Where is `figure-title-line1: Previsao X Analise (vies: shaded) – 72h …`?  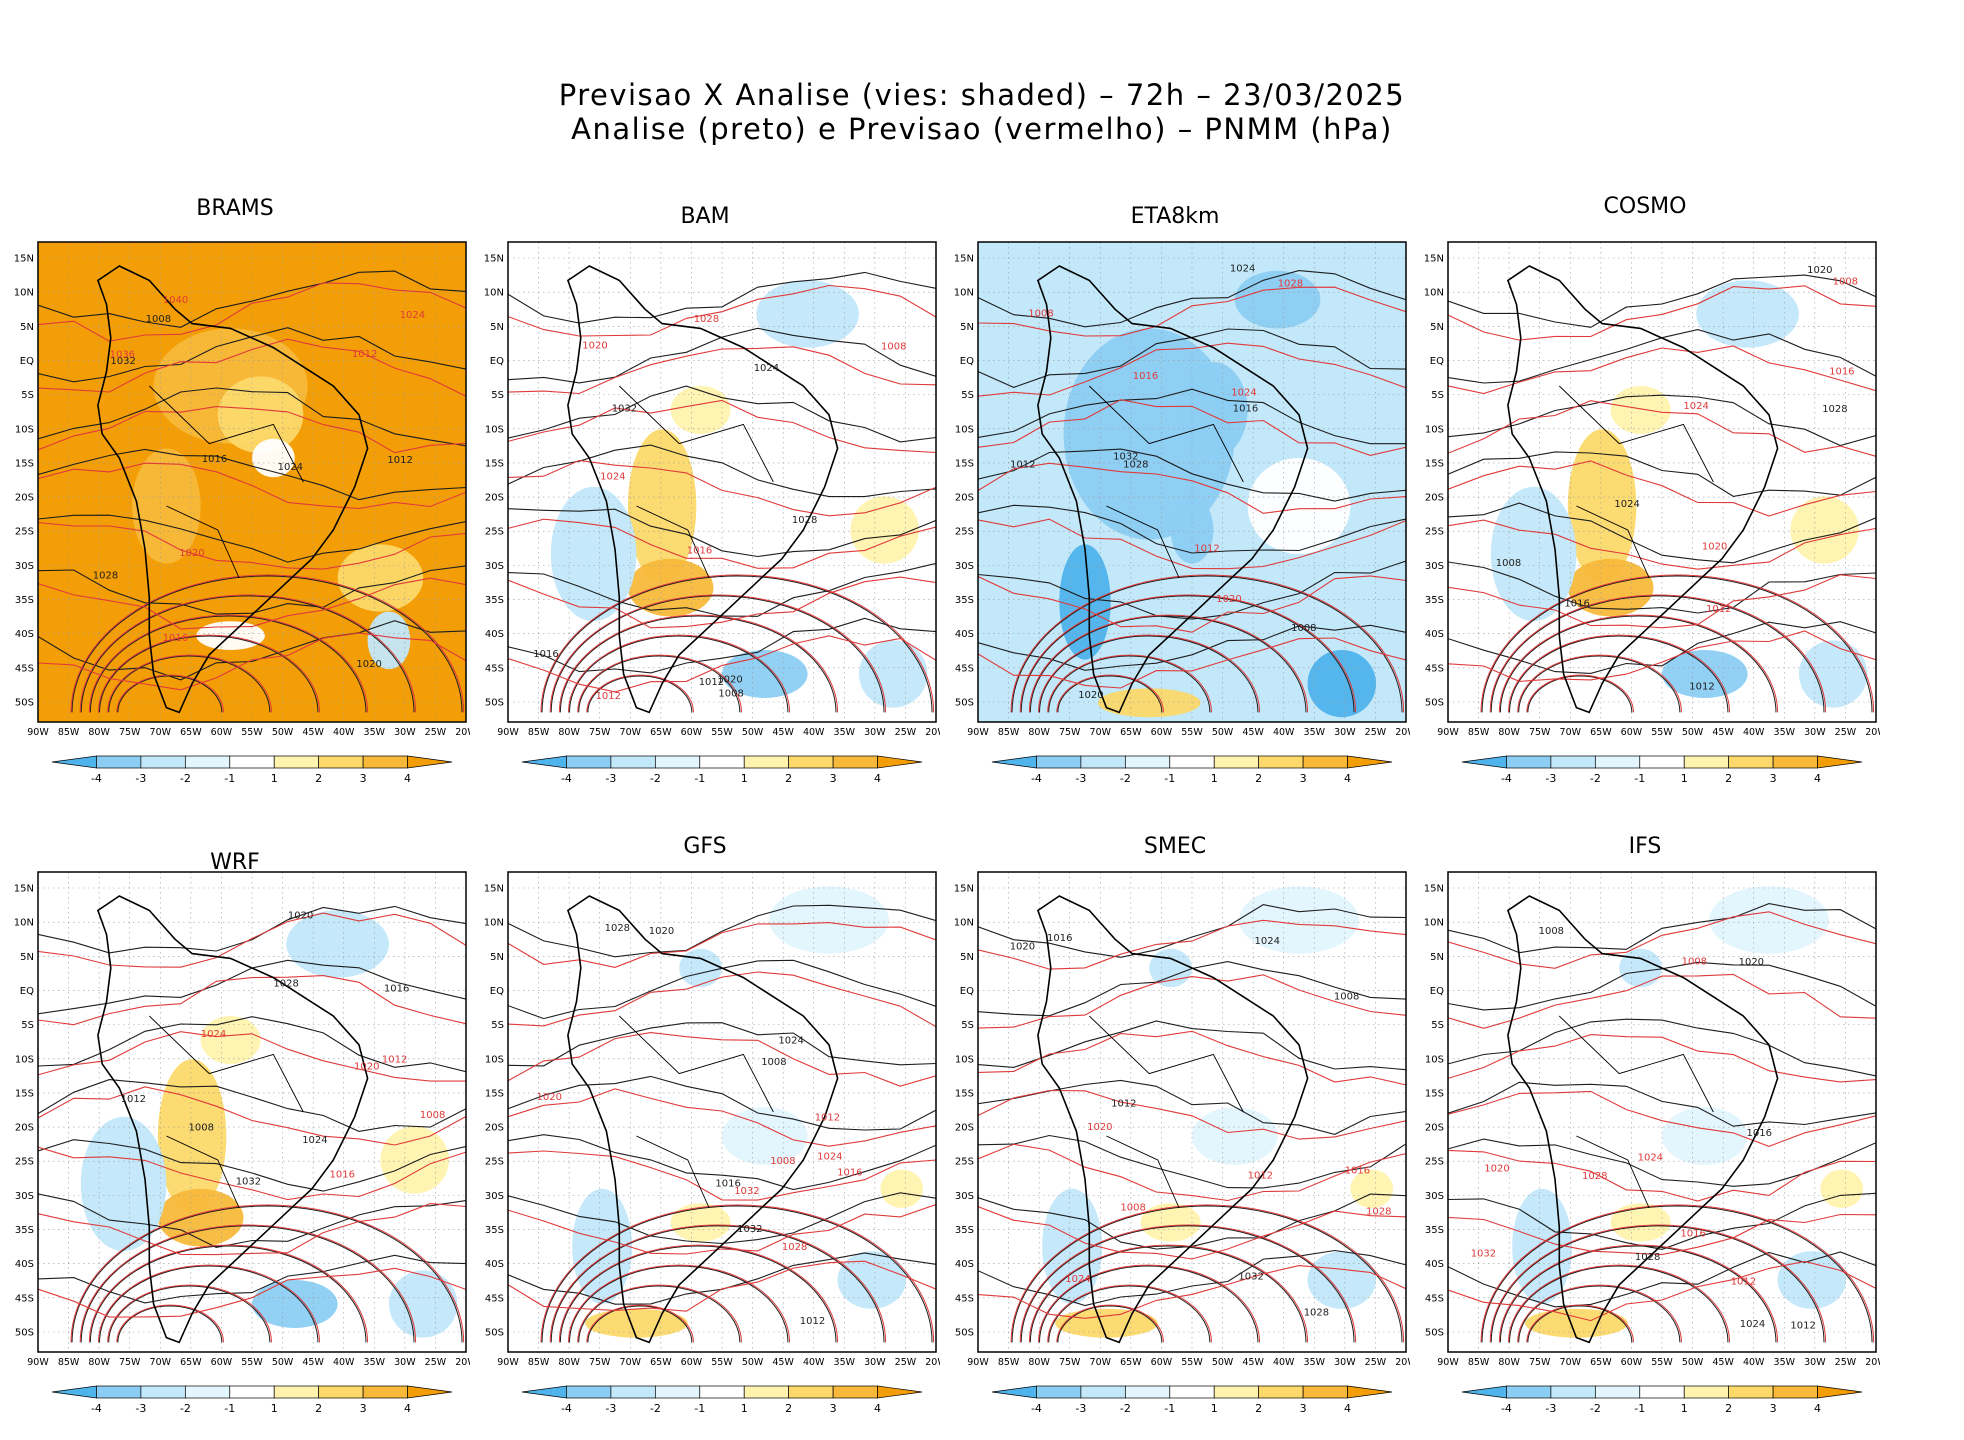
figure-title-line1: Previsao X Analise (vies: shaded) – 72h … is located at coordinates (982, 95).